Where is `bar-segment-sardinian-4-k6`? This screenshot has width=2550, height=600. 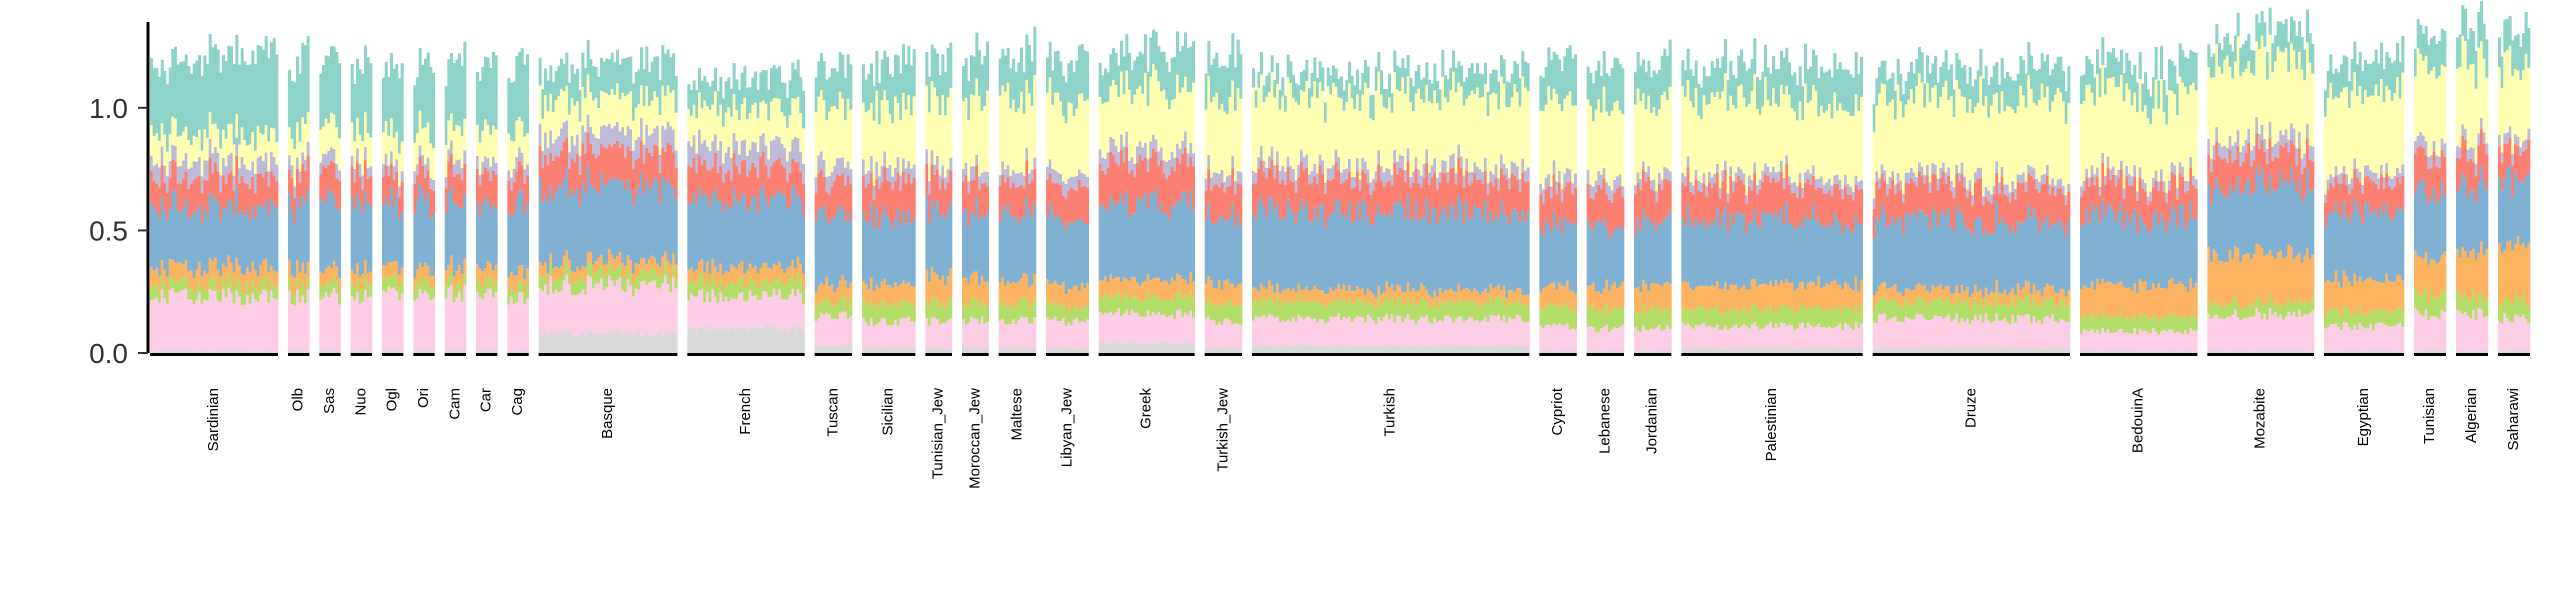
bar-segment-sardinian-4-k6 is located at coordinates (160, 202).